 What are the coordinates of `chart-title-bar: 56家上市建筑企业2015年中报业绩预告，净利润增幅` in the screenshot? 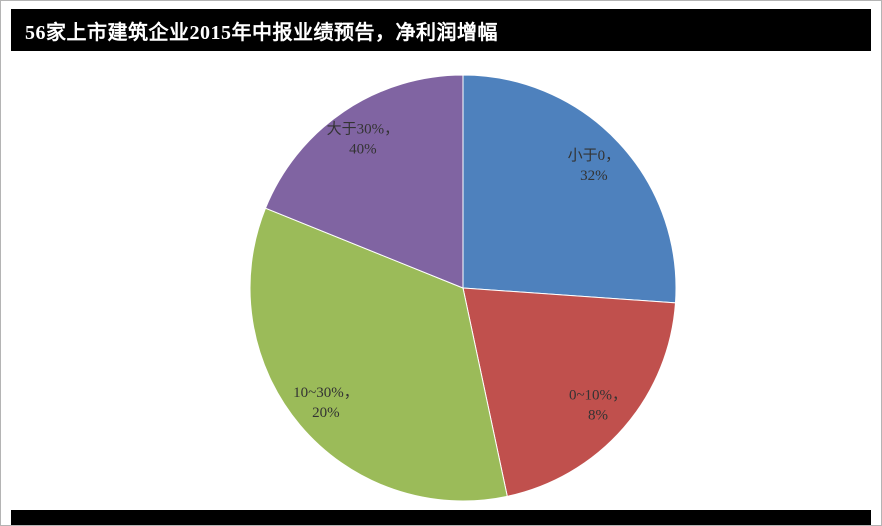 It's located at (441, 30).